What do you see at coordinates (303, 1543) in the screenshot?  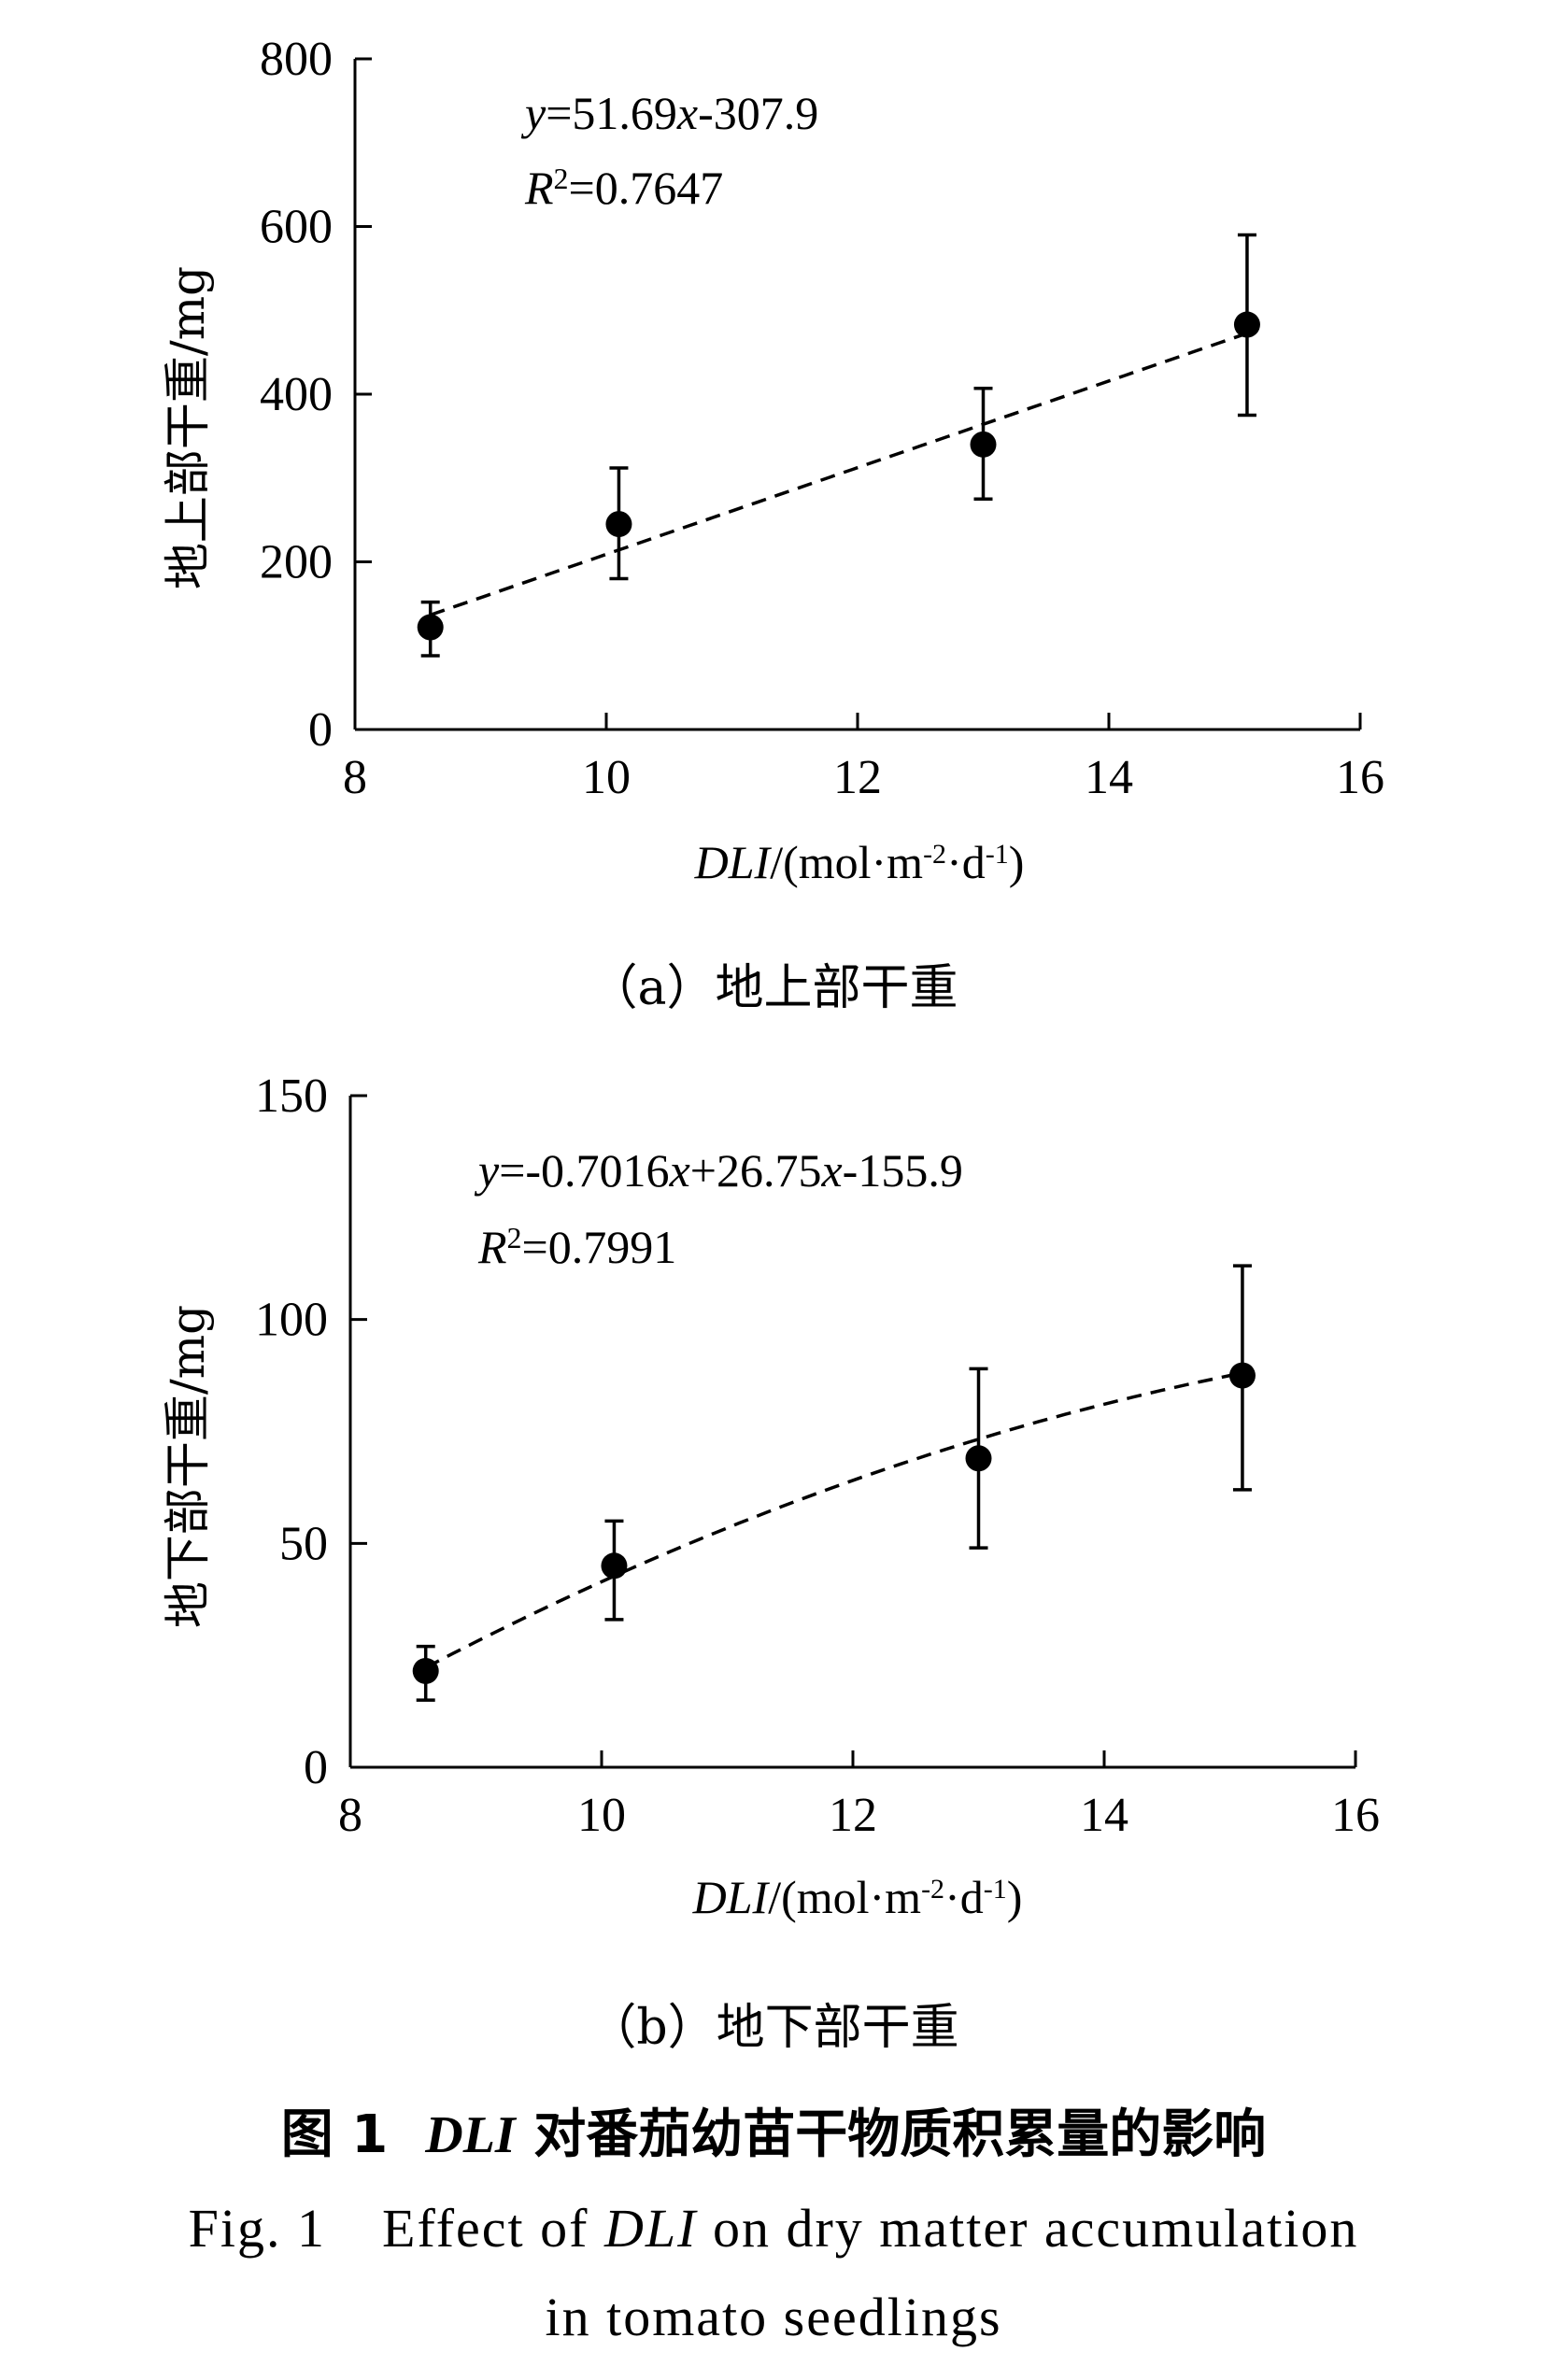 I see `y-tick-label: 50` at bounding box center [303, 1543].